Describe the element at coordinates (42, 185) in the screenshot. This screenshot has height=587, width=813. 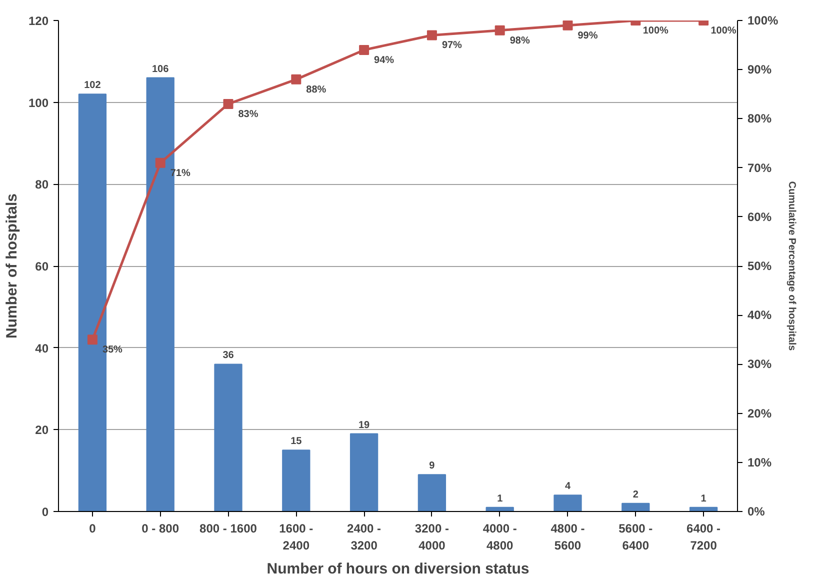
I see `y-tick-label: 80` at that location.